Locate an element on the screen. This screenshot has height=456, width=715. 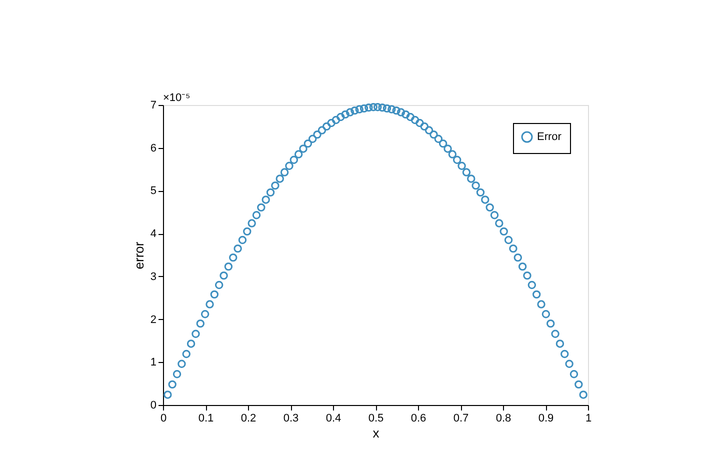
x-tick-label: 0 is located at coordinates (163, 418).